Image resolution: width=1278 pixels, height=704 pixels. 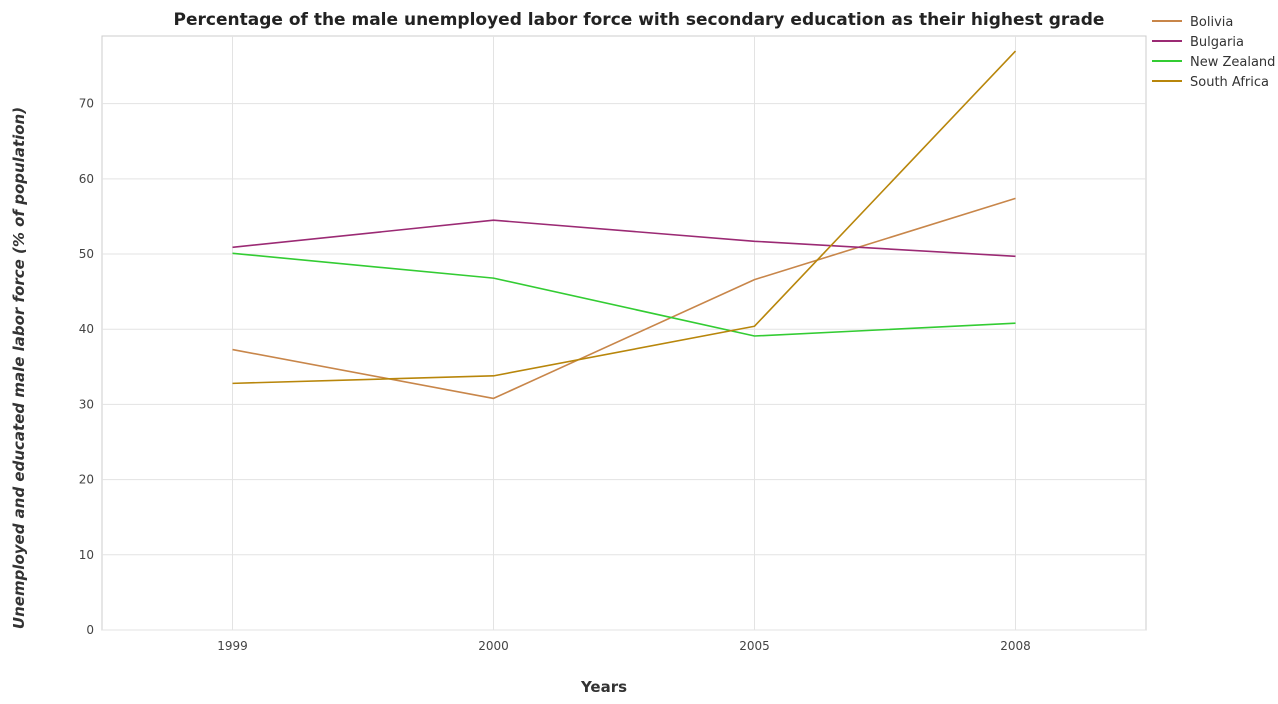 I want to click on y-tick-label: 20, so click(x=86, y=480).